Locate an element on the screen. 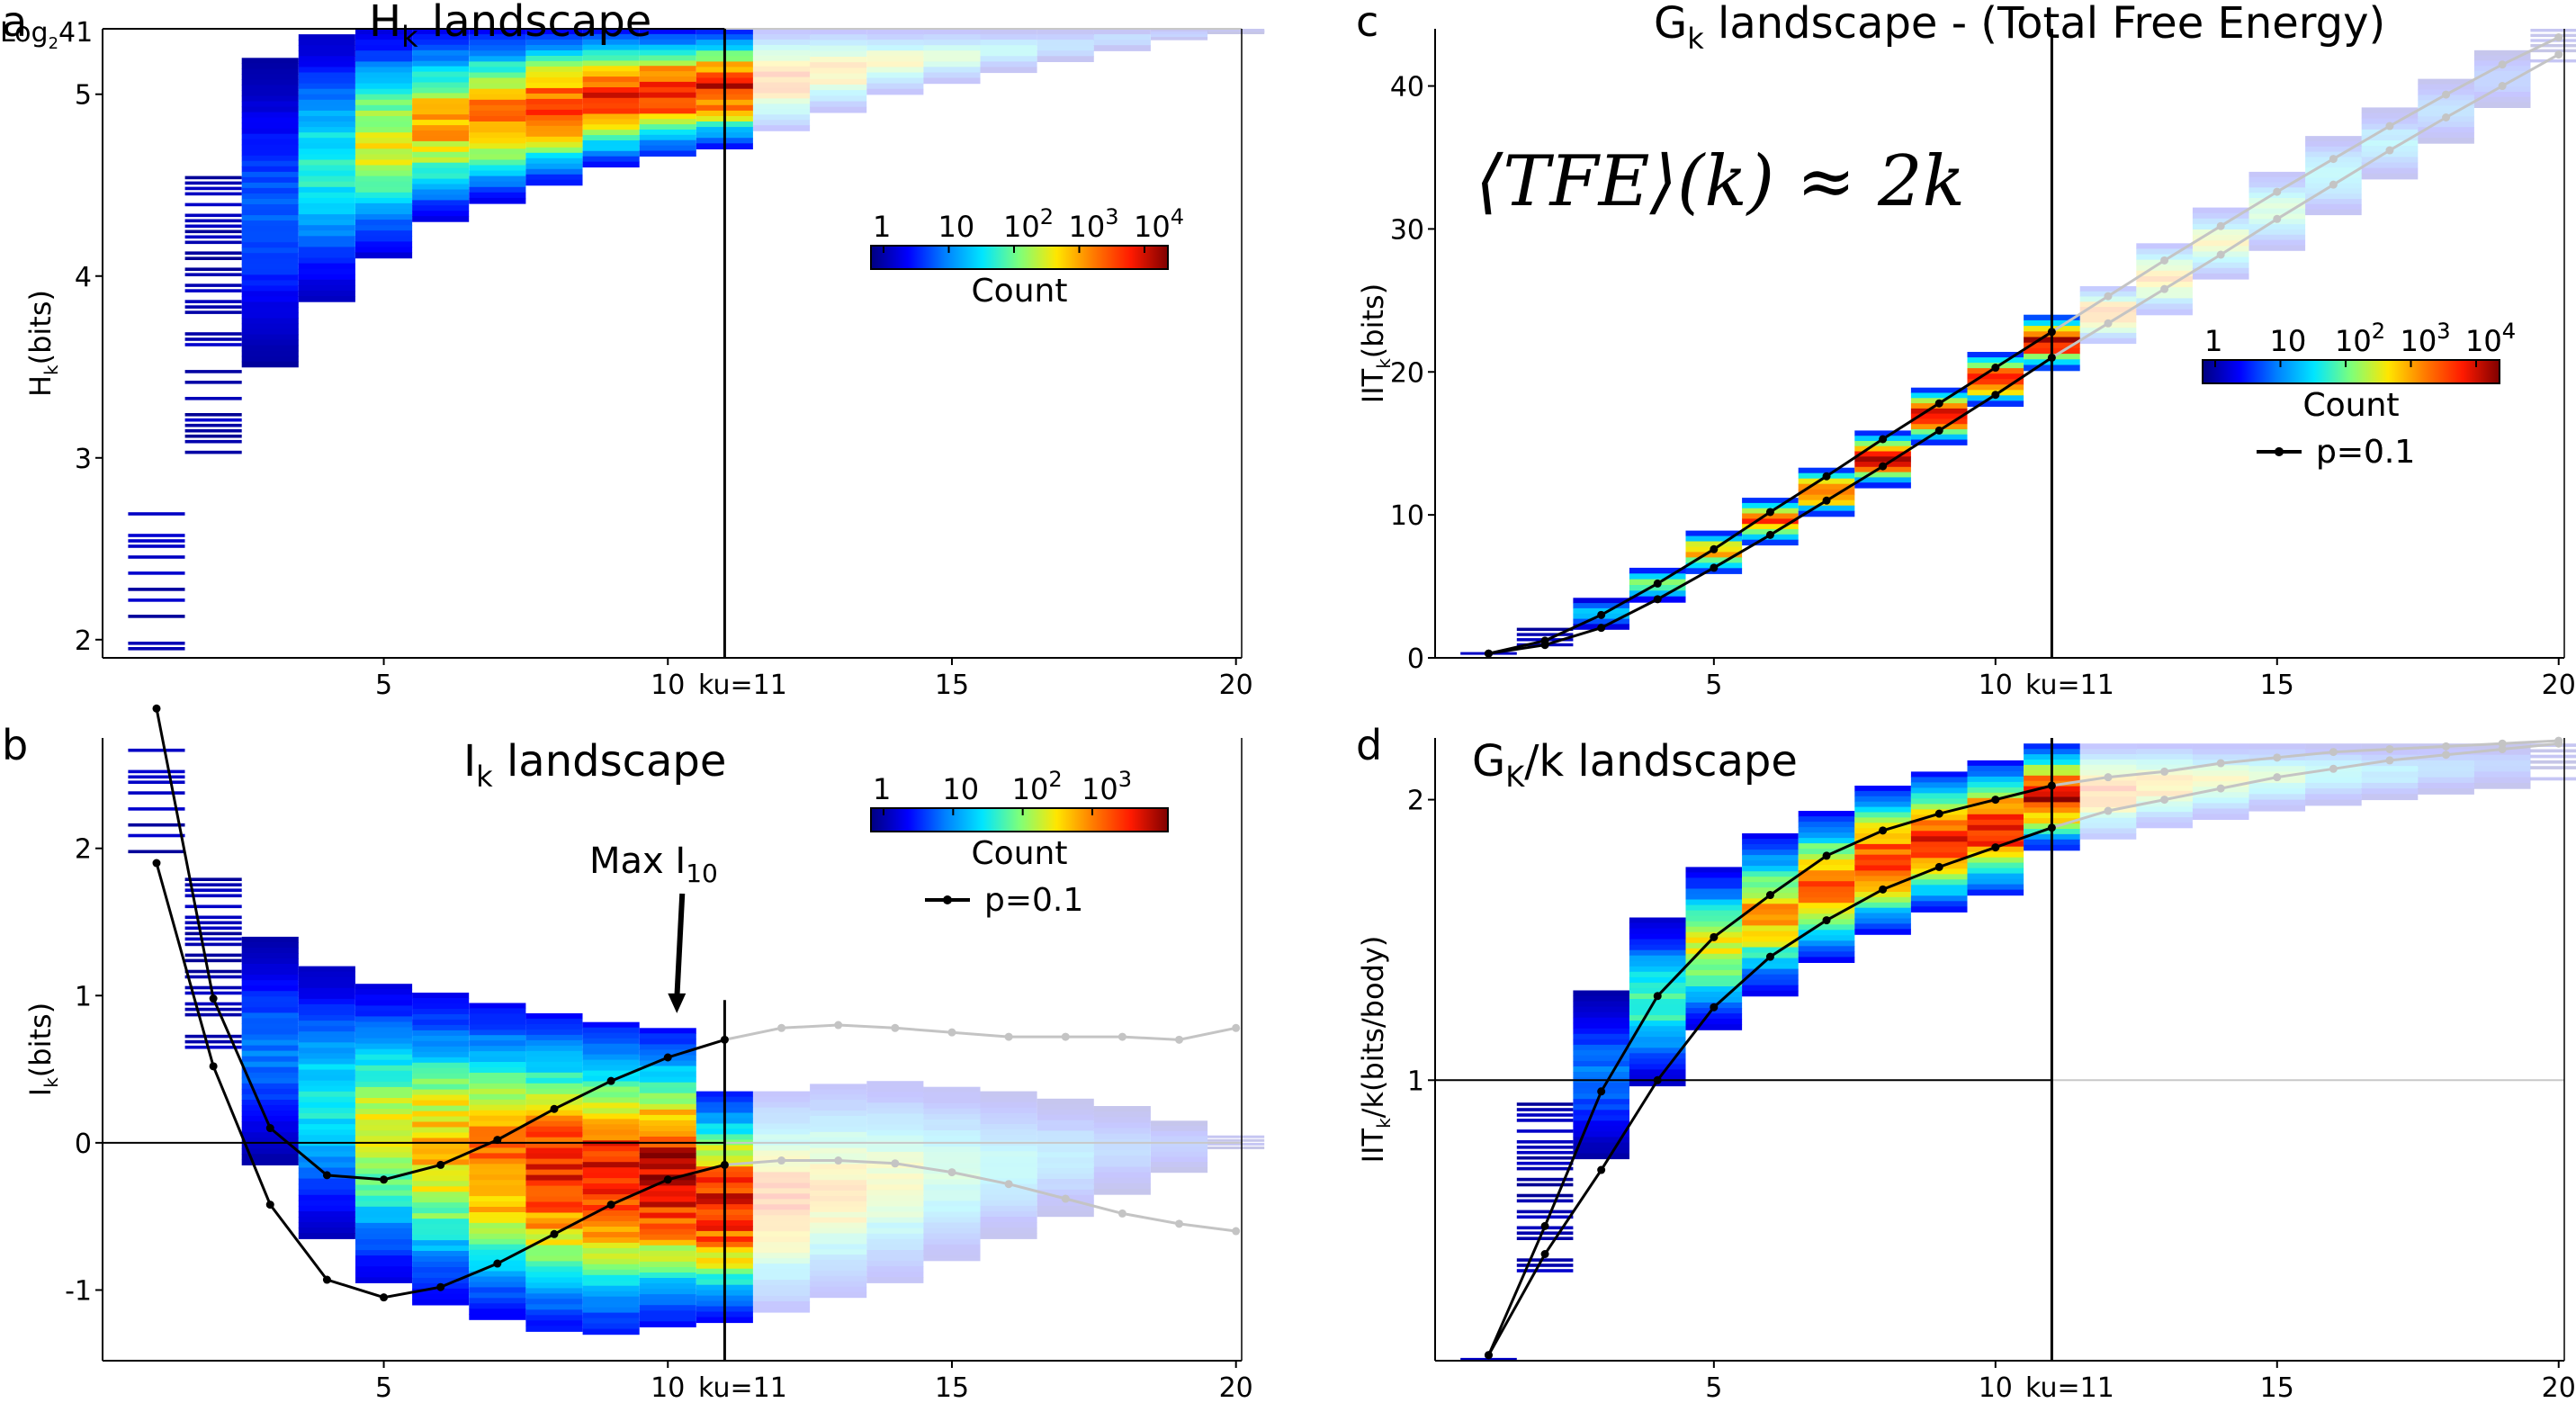  y-label-rest: (bits) is located at coordinates (41, 1040).